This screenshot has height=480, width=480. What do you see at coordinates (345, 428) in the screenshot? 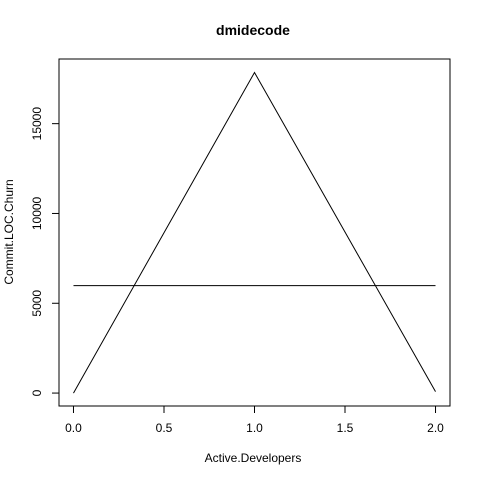
I see `x-tick-label-4: 1.5` at bounding box center [345, 428].